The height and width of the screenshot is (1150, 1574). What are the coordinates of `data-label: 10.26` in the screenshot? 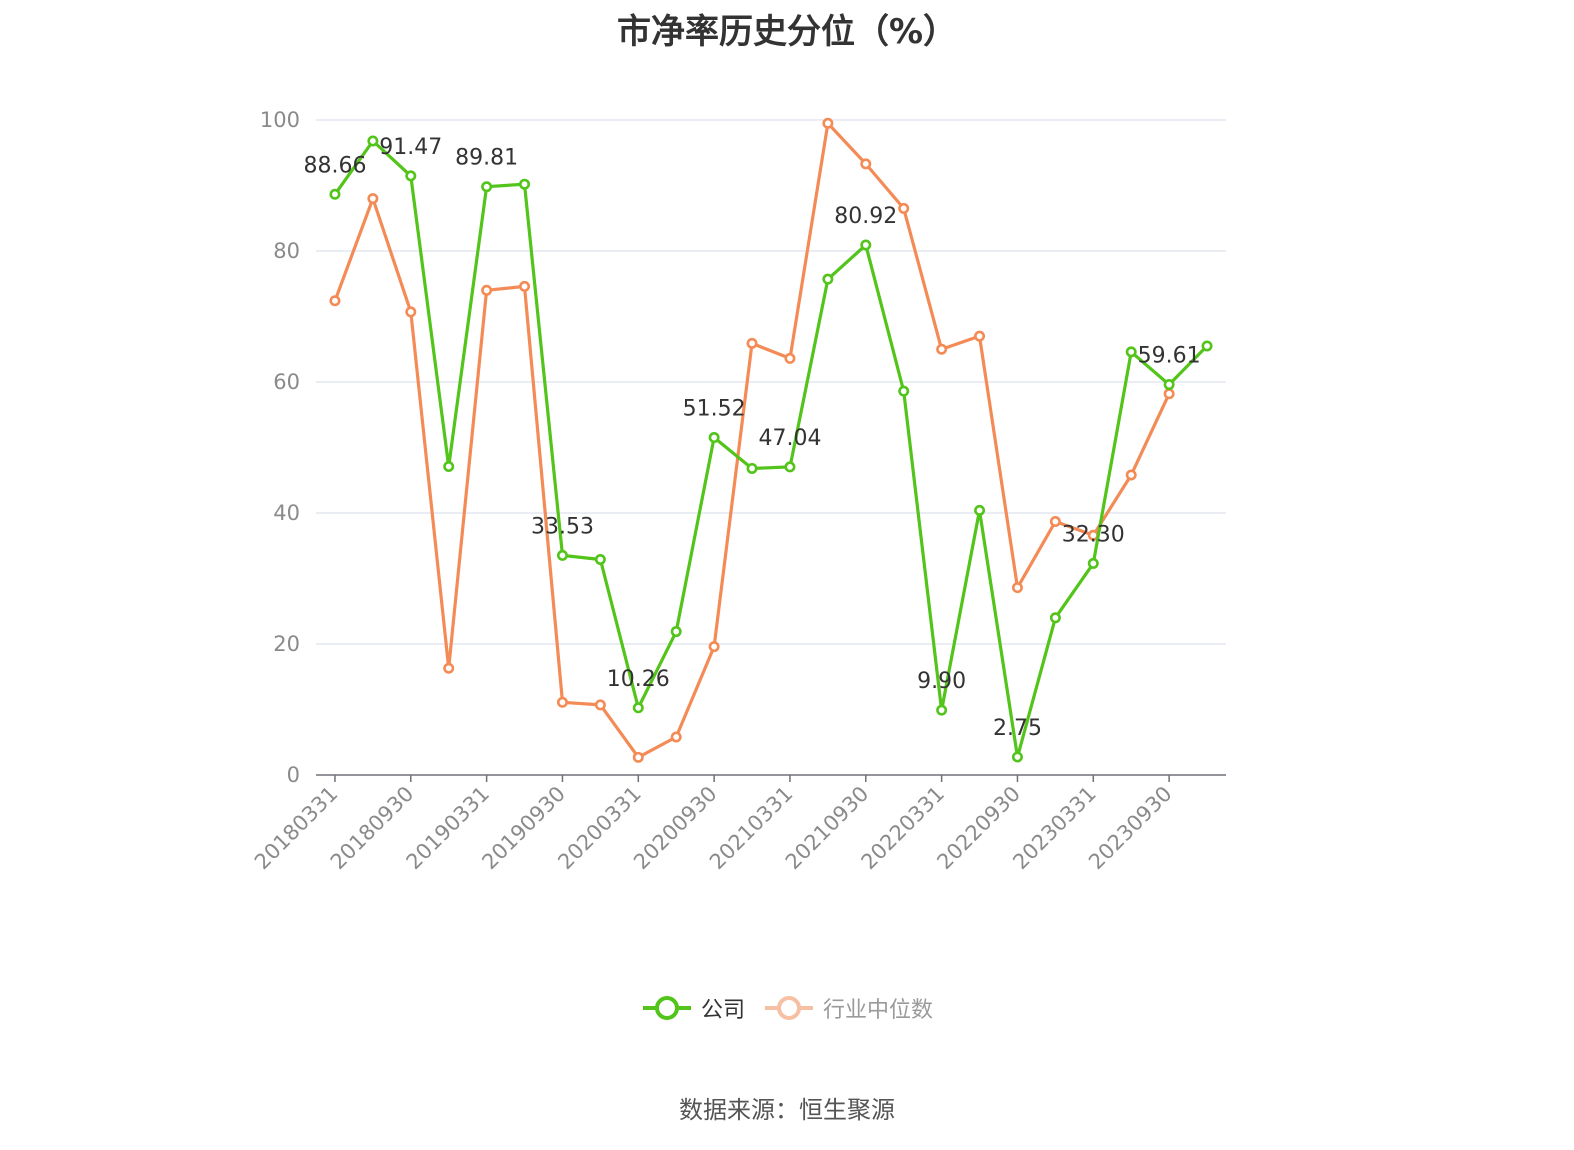 It's located at (638, 679).